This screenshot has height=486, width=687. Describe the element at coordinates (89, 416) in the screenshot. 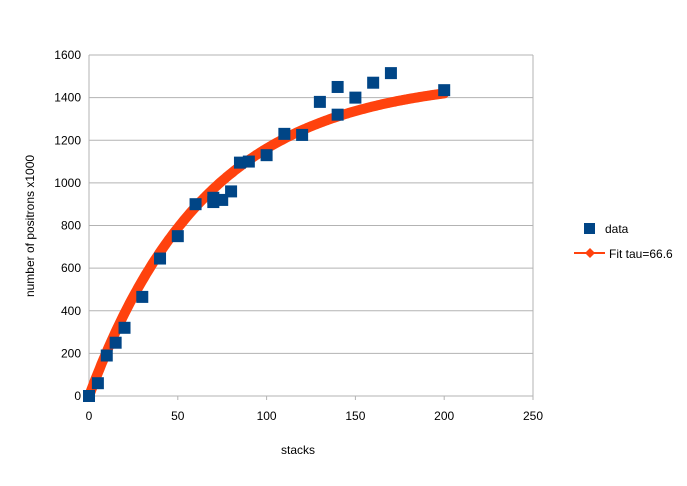

I see `x-tick-label: 0` at that location.